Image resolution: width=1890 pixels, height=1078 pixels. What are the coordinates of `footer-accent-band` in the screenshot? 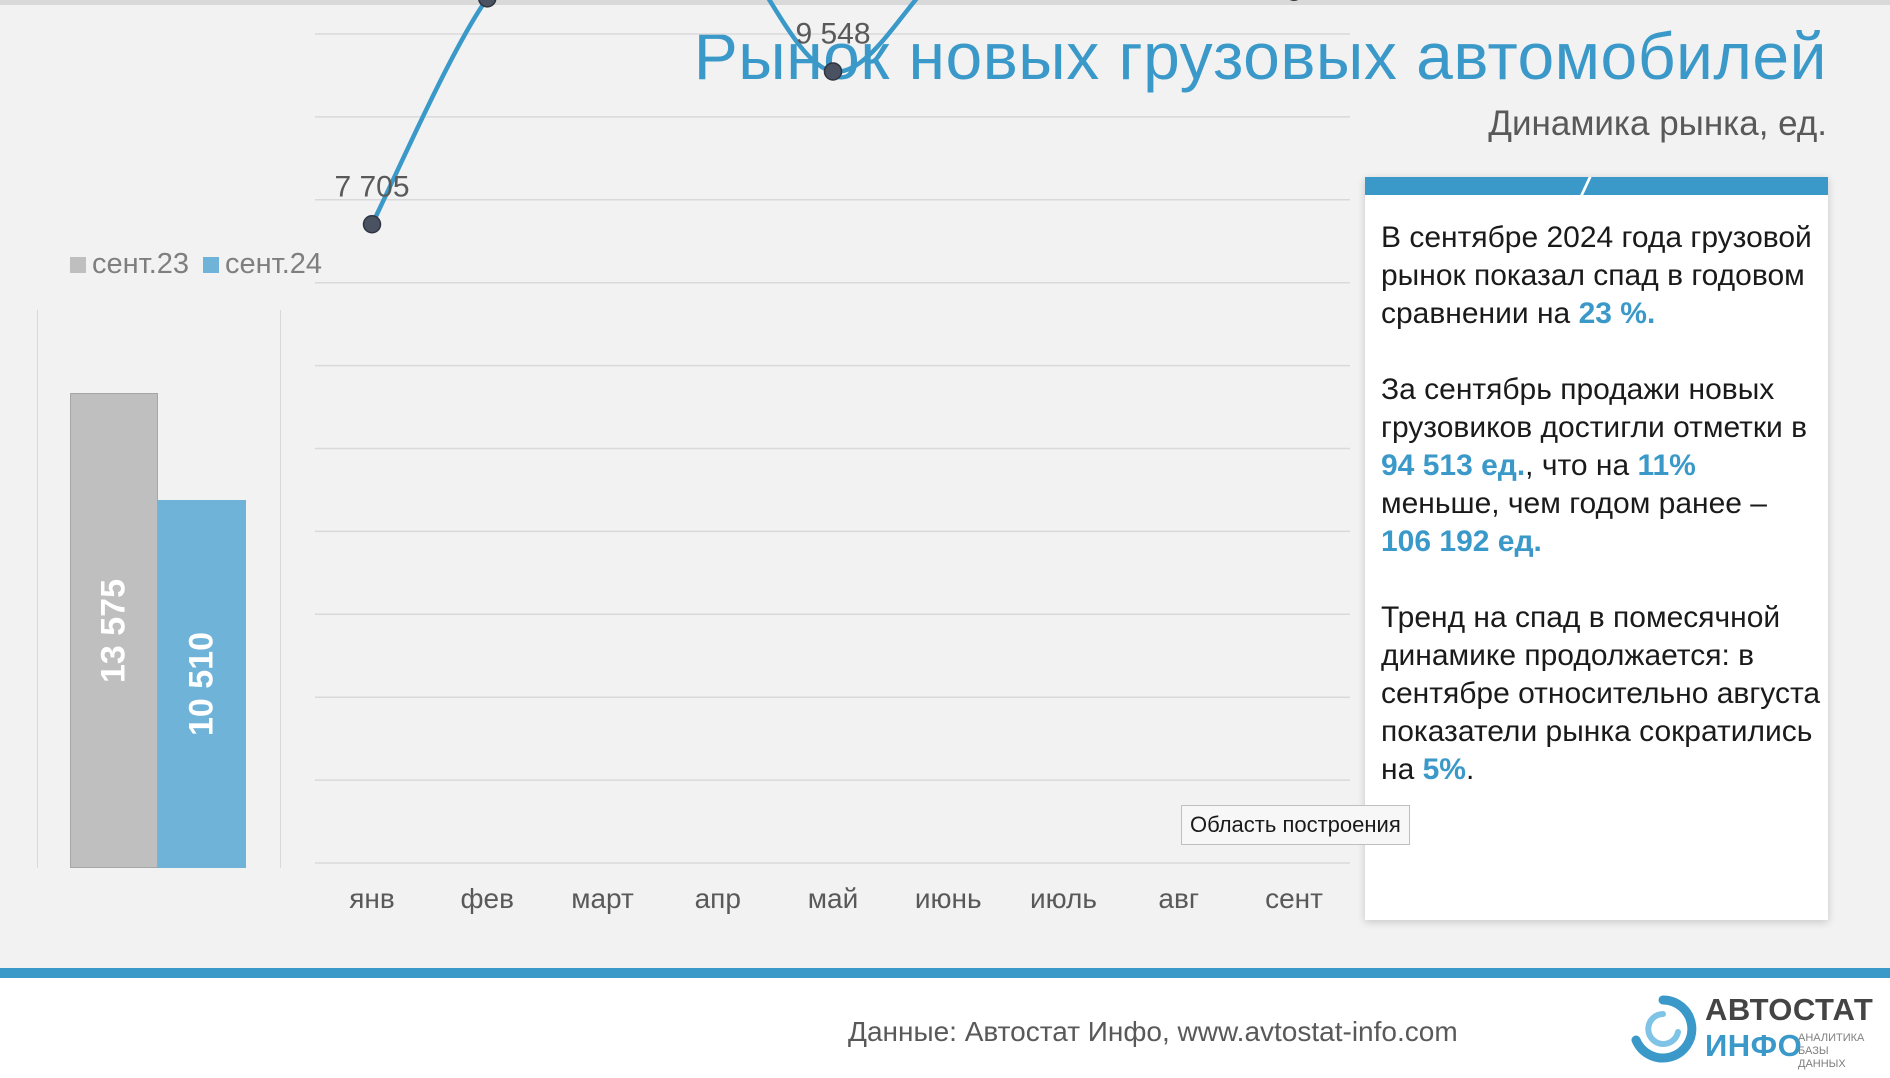 It's located at (945, 973).